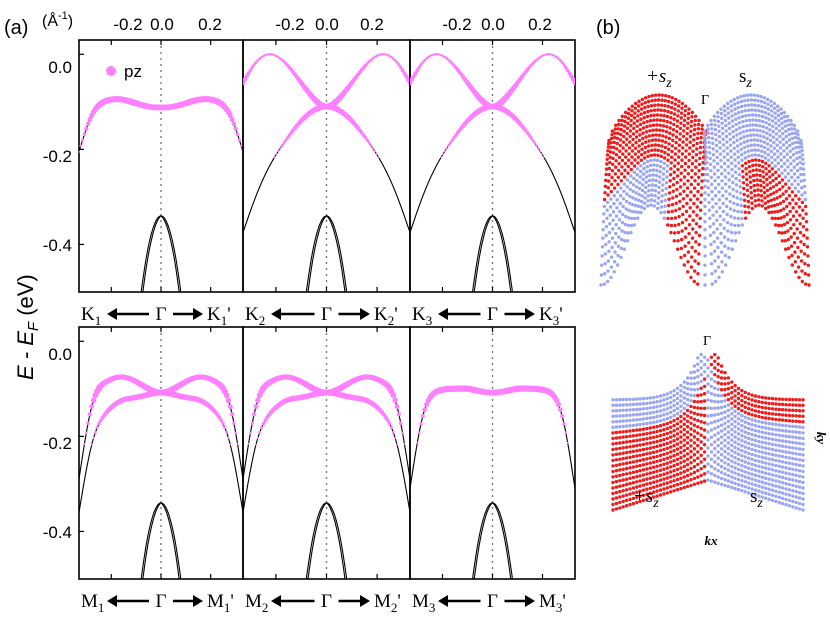 The image size is (830, 621). What do you see at coordinates (124, 71) in the screenshot?
I see `legend: pz` at bounding box center [124, 71].